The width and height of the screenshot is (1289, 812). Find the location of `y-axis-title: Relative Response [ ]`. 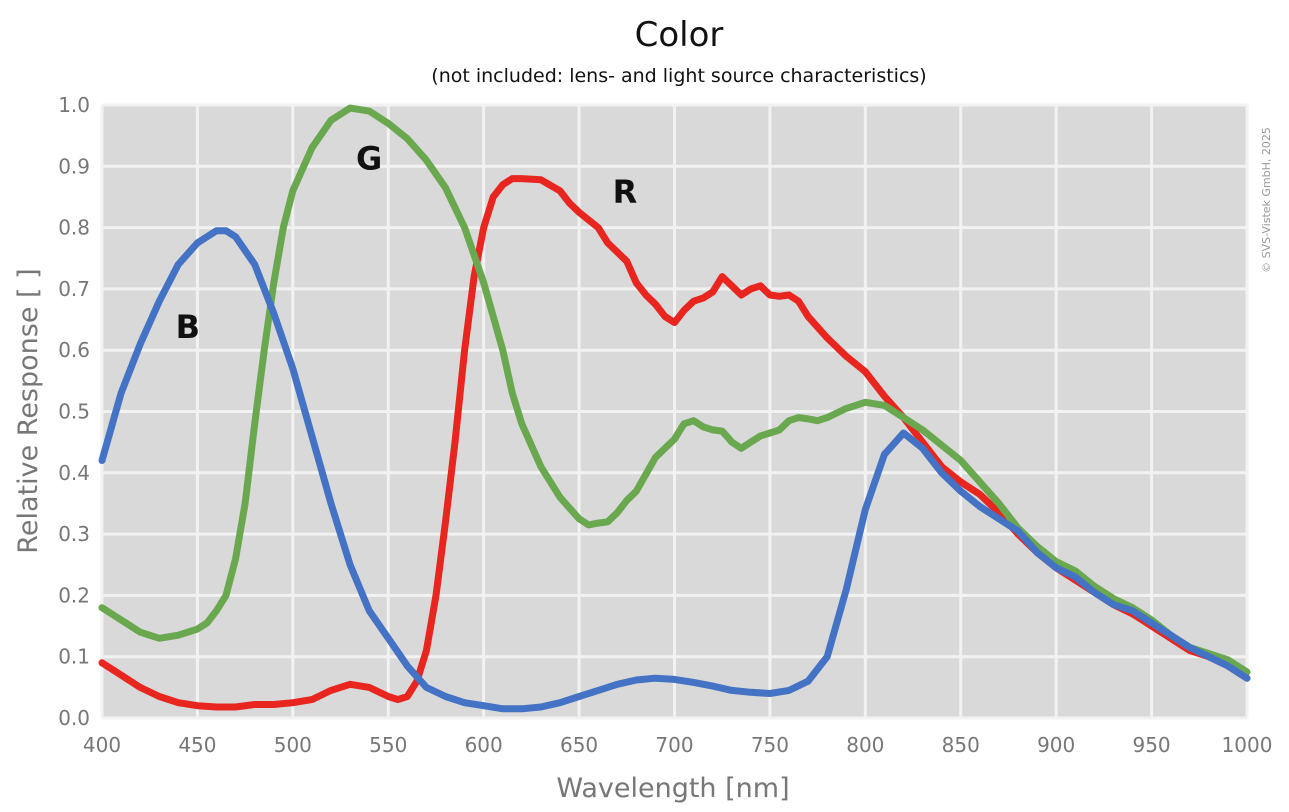

y-axis-title: Relative Response [ ] is located at coordinates (28, 410).